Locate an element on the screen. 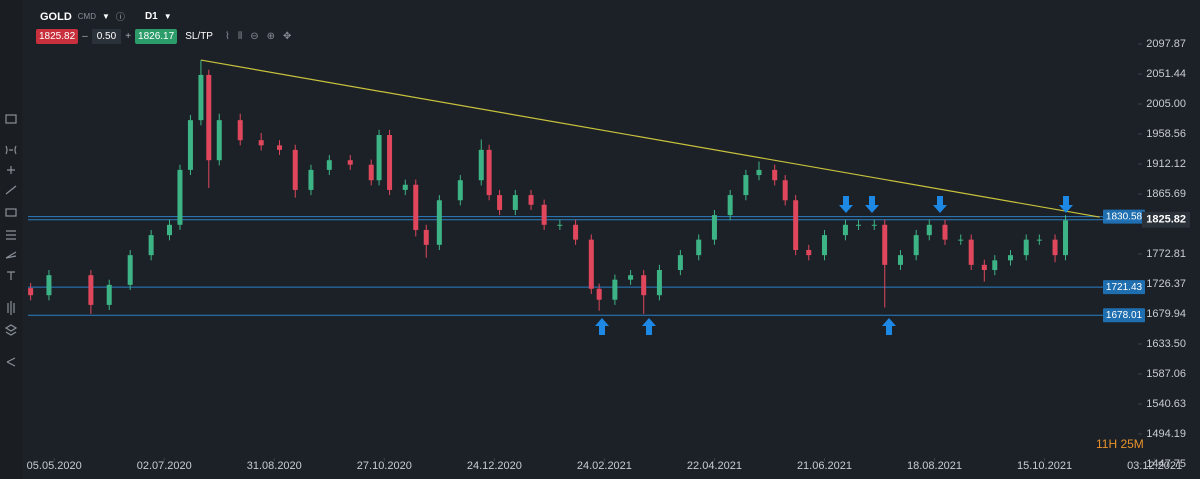 This screenshot has width=1200, height=479. last-price-box is located at coordinates (1166, 219).